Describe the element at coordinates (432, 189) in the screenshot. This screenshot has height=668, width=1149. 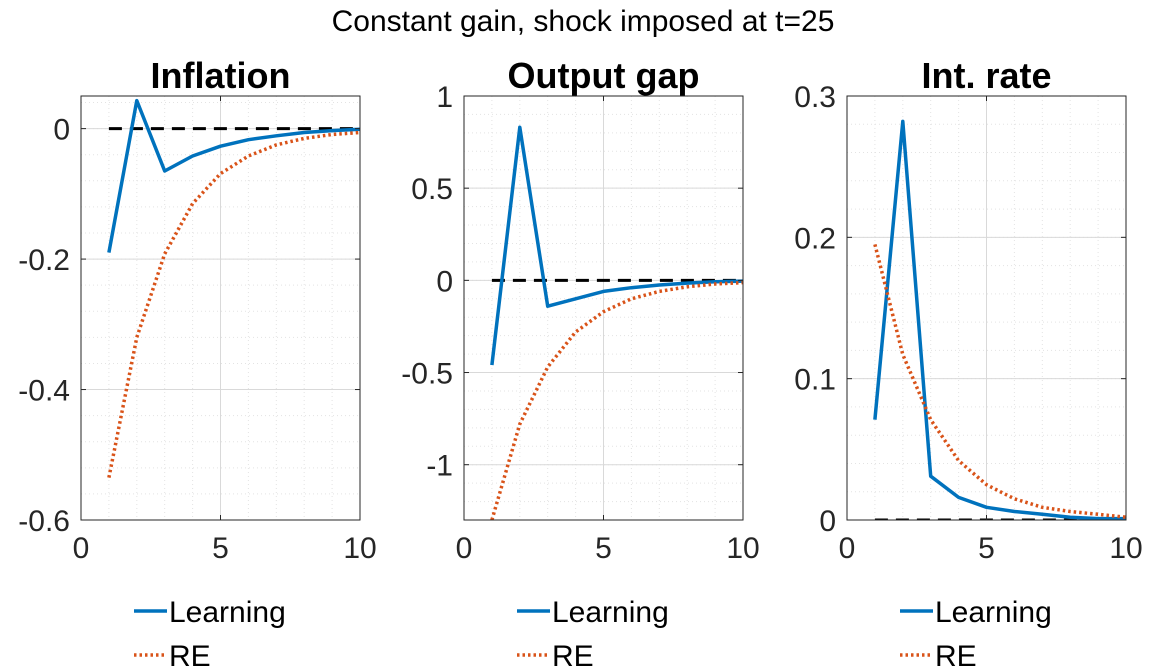
I see `y-tick-label: 0.5` at that location.